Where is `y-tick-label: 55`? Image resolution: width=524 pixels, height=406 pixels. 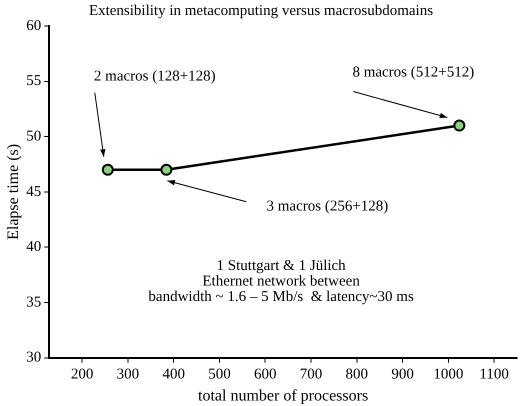
y-tick-label: 55 is located at coordinates (34, 81).